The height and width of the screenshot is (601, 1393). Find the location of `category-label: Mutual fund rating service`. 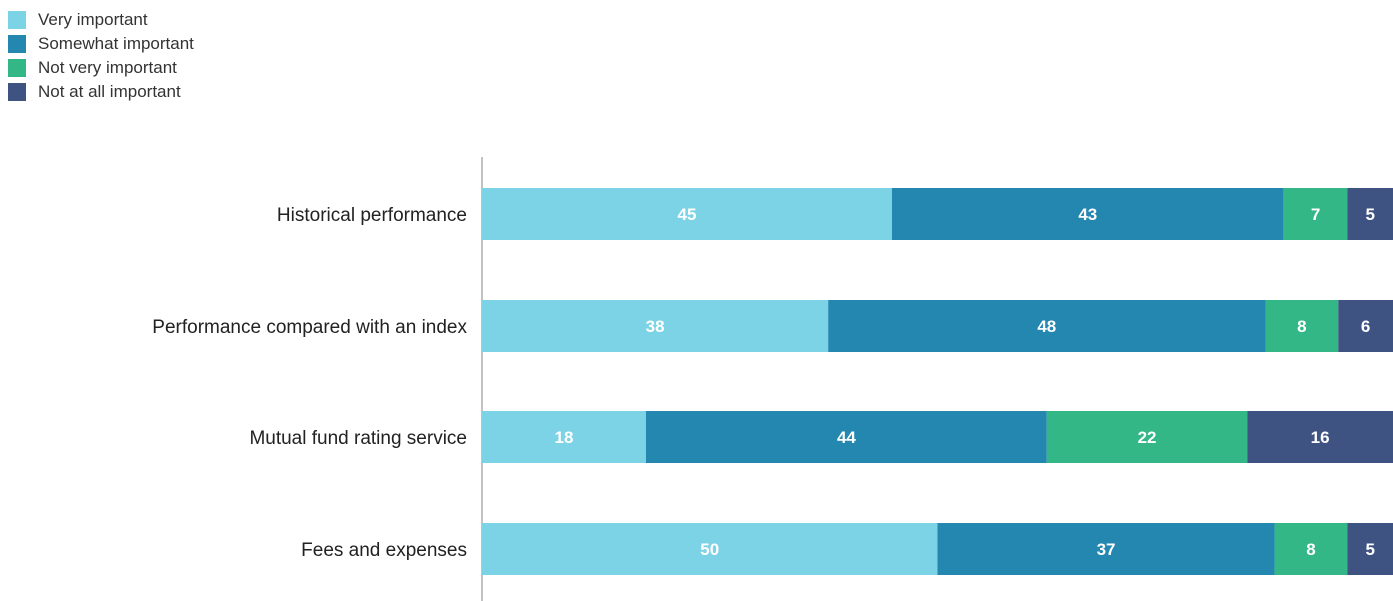

category-label: Mutual fund rating service is located at coordinates (358, 438).